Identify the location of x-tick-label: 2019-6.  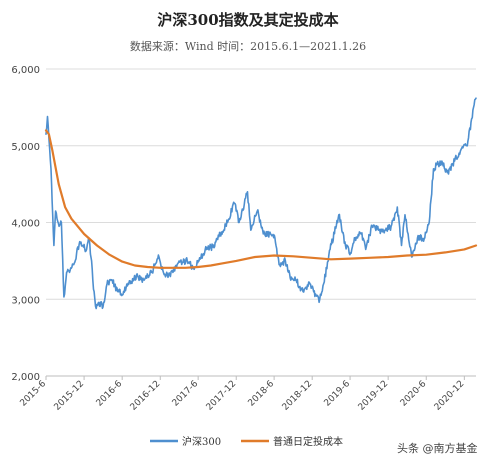
(338, 394).